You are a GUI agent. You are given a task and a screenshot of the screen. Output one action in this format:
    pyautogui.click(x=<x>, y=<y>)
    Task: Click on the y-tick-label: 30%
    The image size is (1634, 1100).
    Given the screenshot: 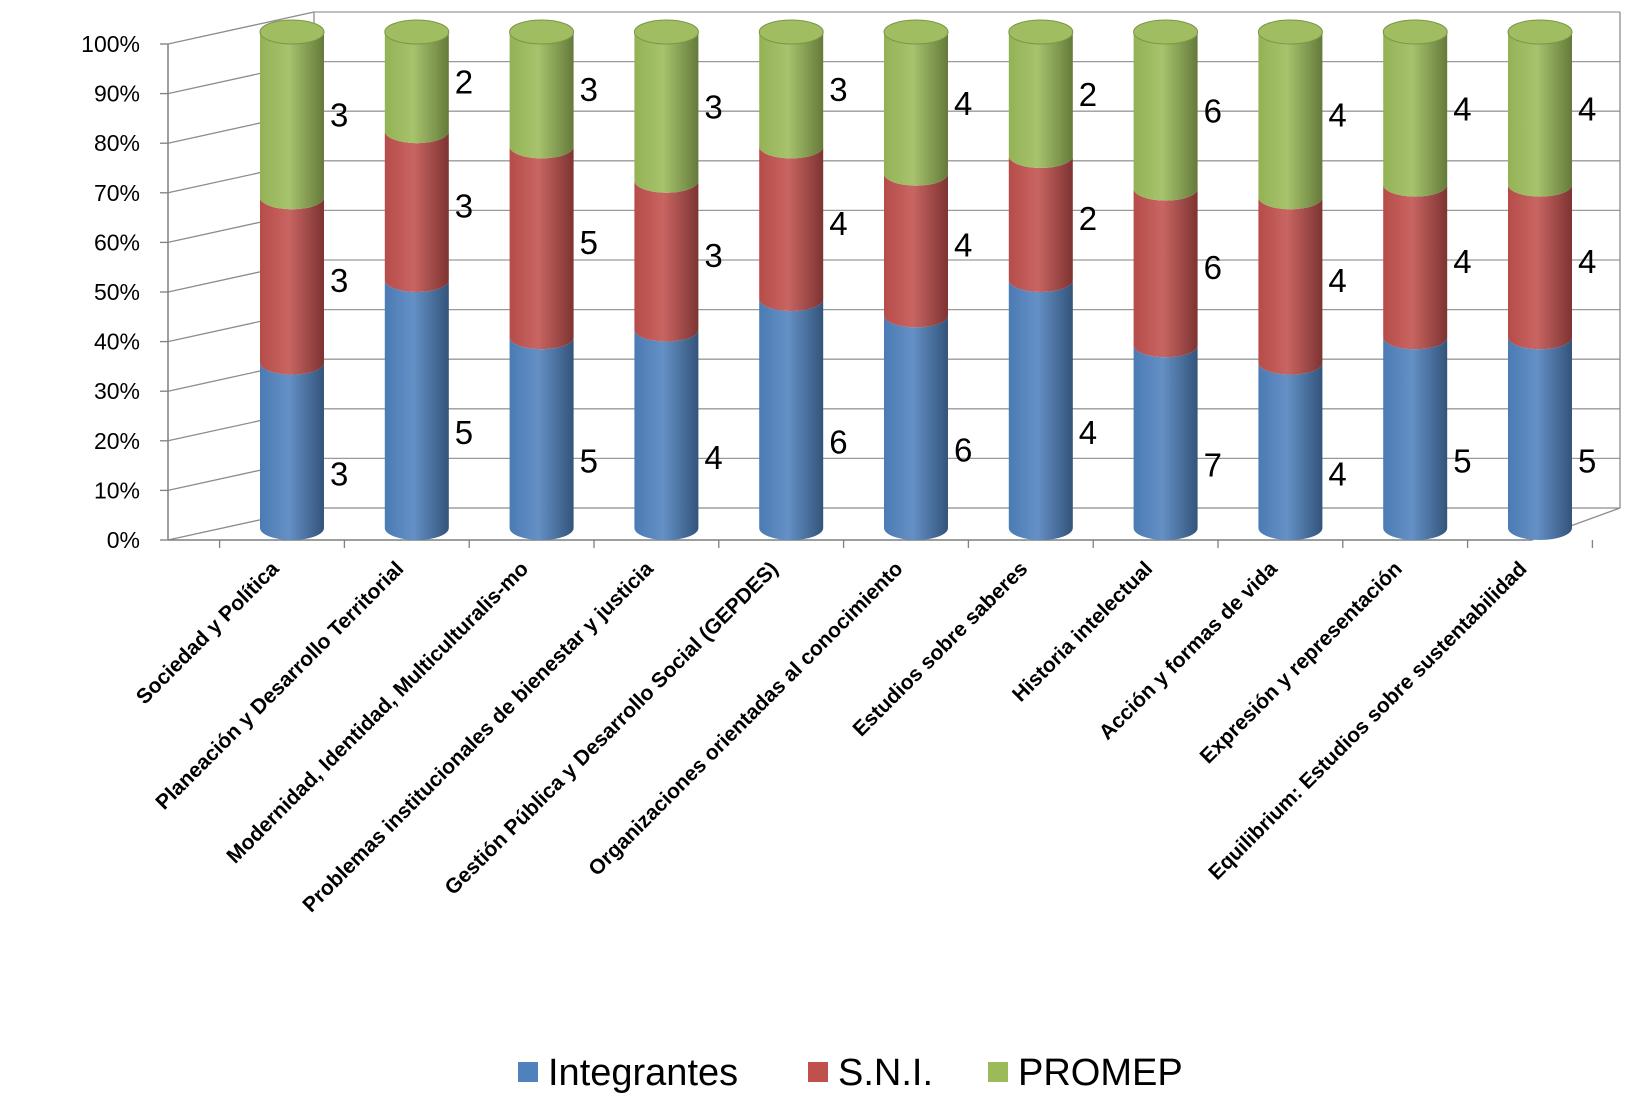 What is the action you would take?
    pyautogui.click(x=117, y=391)
    